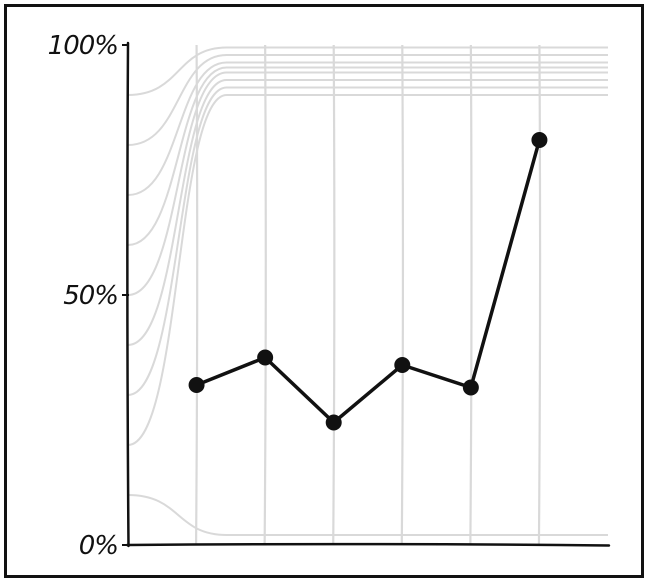  I want to click on y-tick-label: 100%, so click(83, 46).